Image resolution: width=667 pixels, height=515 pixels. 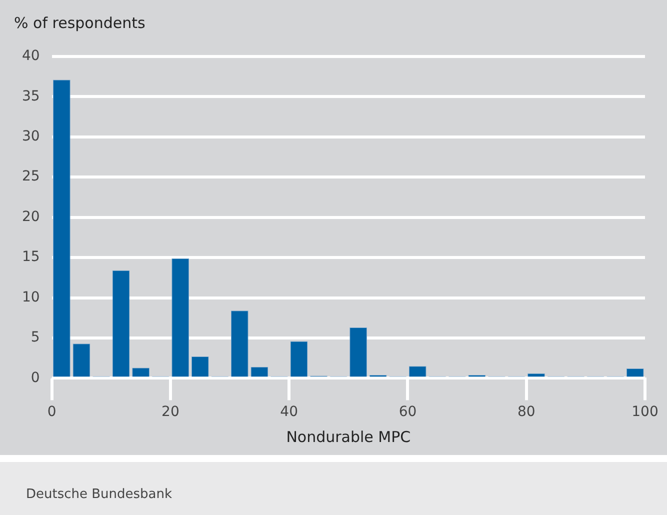 What do you see at coordinates (31, 176) in the screenshot?
I see `y-tick-label: 25` at bounding box center [31, 176].